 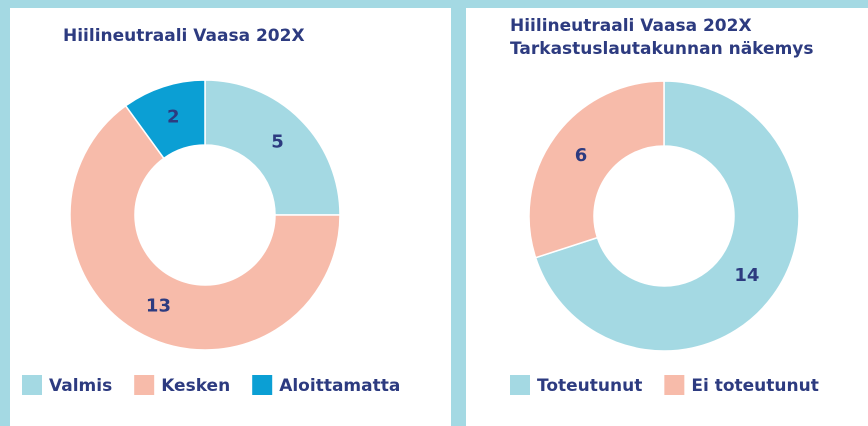 I want to click on data-label: 13, so click(x=158, y=305).